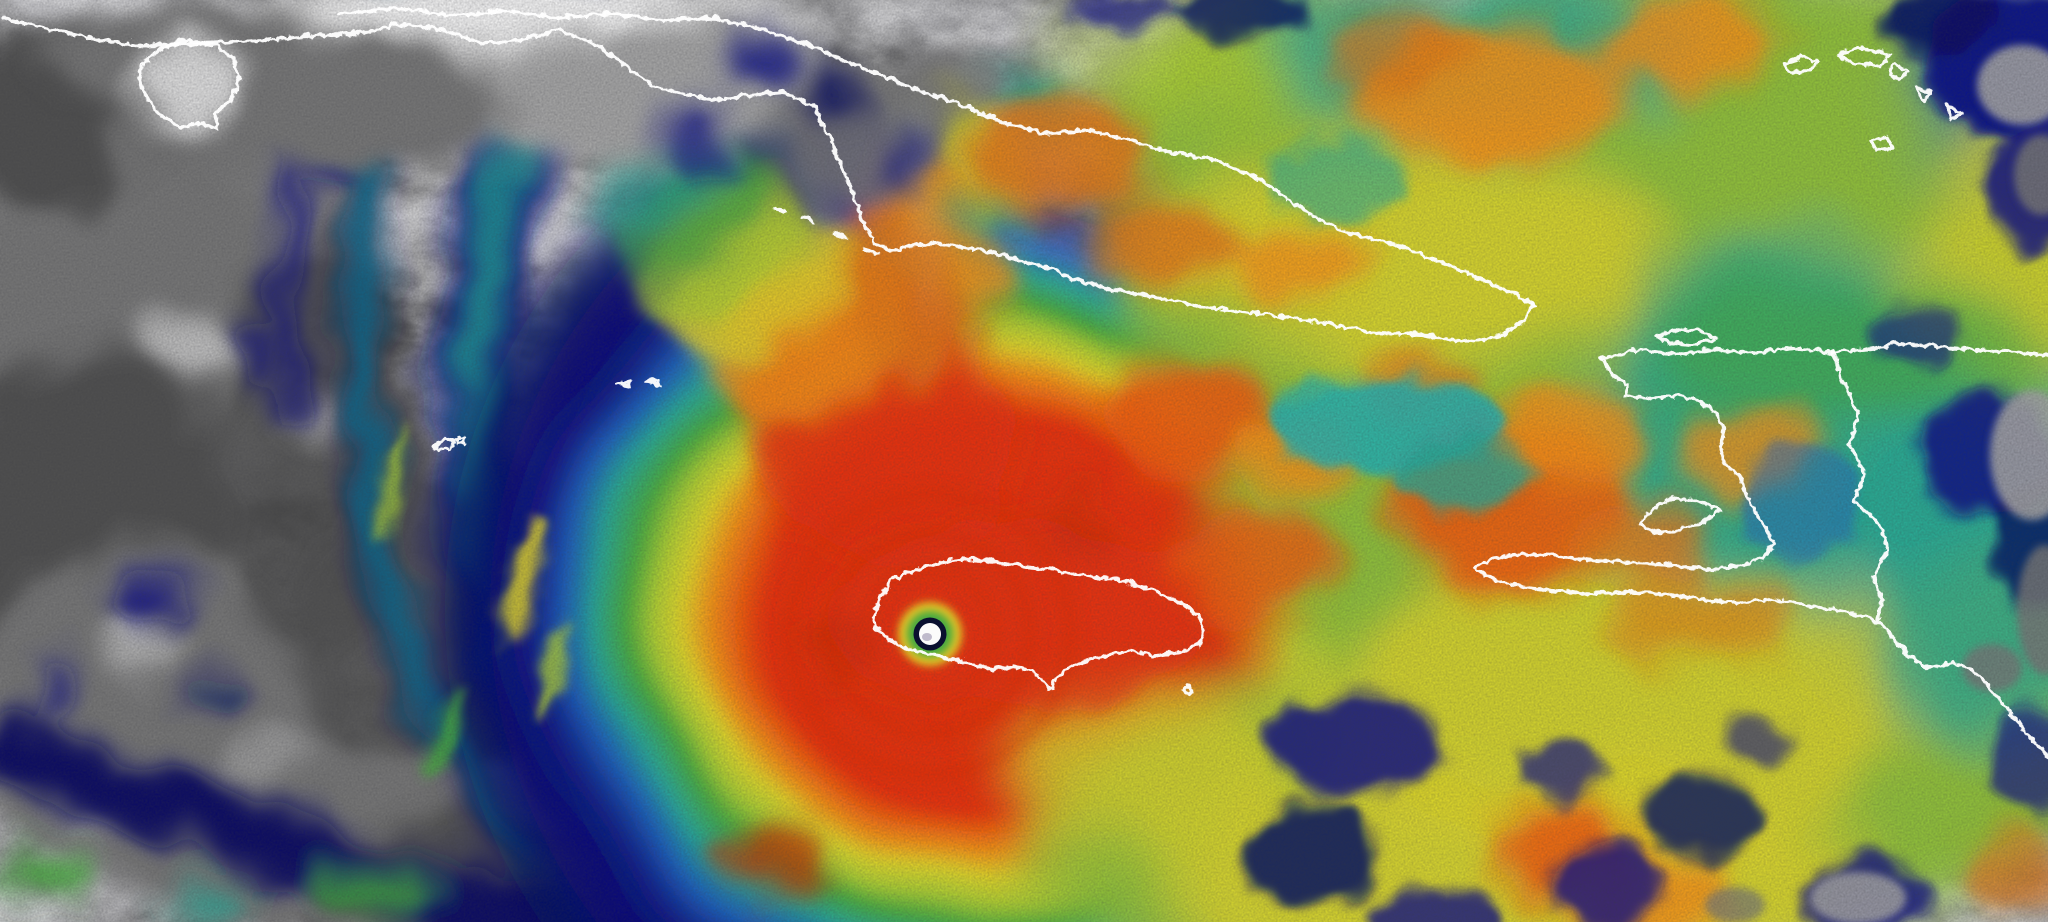 The height and width of the screenshot is (922, 2048). Describe the element at coordinates (187, 82) in the screenshot. I see `isla-de-la-juventud-coastline` at that location.